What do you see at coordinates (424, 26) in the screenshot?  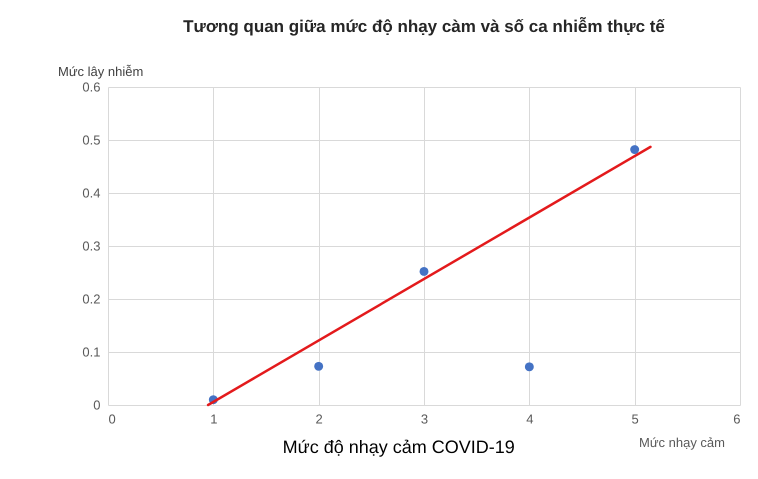 I see `chart-title: Tương quan giữa mức độ nhạy càm và số ca nhiễm thực tế` at bounding box center [424, 26].